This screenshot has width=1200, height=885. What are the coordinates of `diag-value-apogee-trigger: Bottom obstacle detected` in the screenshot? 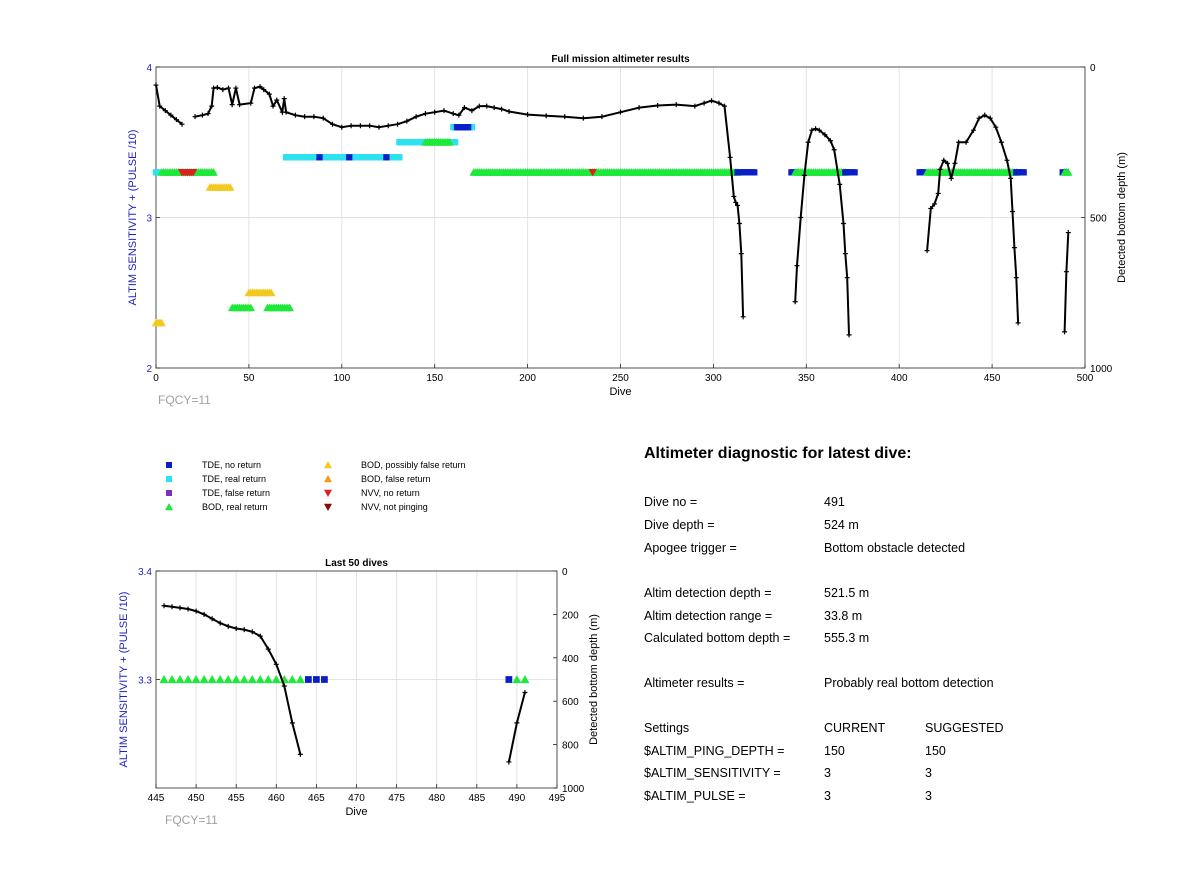 It's located at (895, 548).